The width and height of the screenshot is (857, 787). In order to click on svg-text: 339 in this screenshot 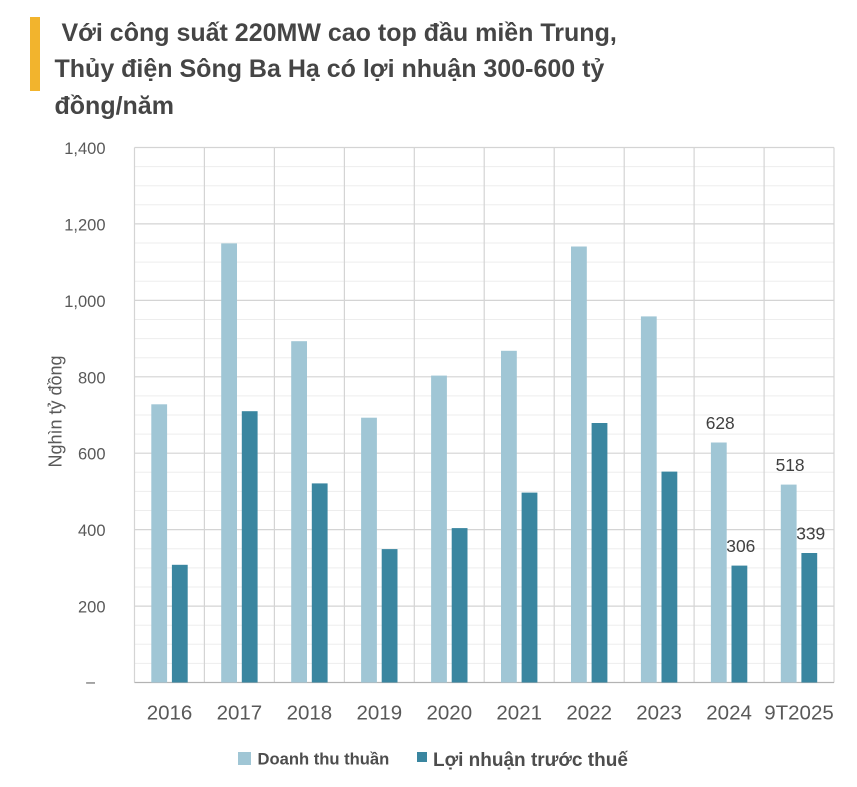, I will do `click(810, 534)`.